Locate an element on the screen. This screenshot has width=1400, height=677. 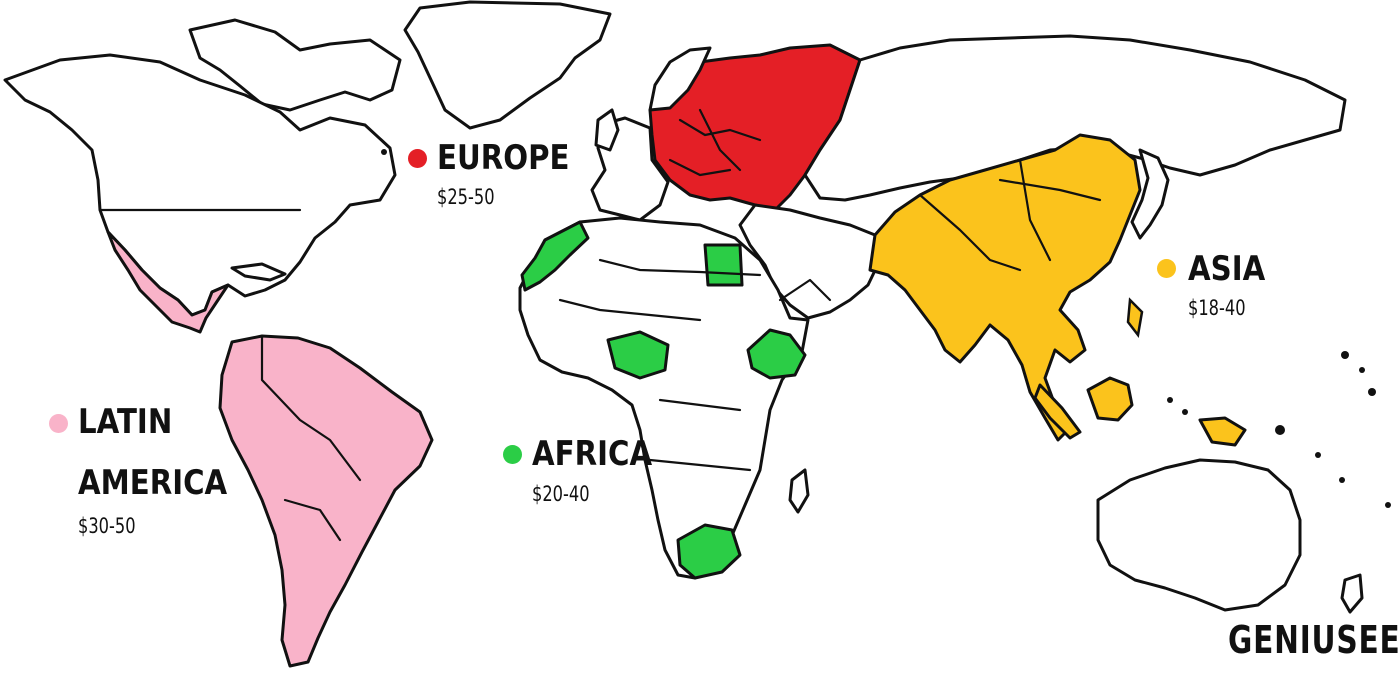
europe-name: EUROPE is located at coordinates (503, 158).